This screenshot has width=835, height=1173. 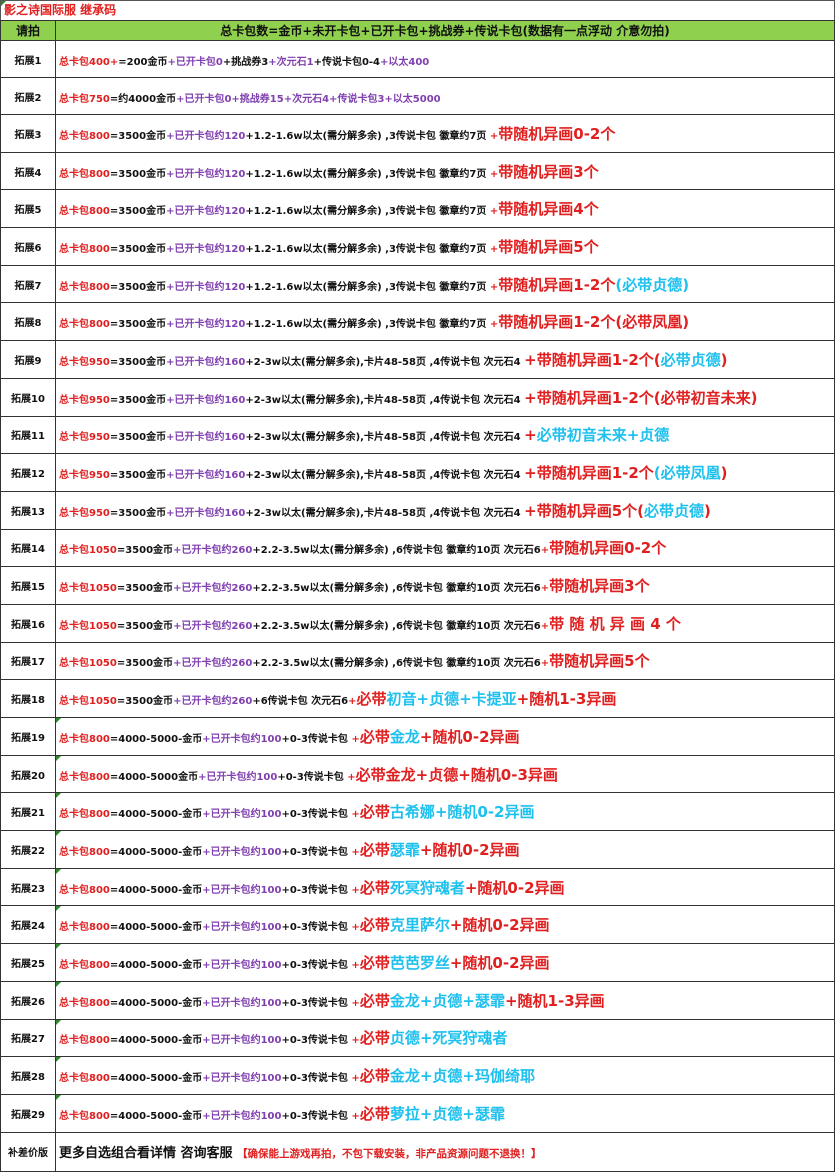 I want to click on content-segment: +随机1-3异画, so click(x=554, y=1000).